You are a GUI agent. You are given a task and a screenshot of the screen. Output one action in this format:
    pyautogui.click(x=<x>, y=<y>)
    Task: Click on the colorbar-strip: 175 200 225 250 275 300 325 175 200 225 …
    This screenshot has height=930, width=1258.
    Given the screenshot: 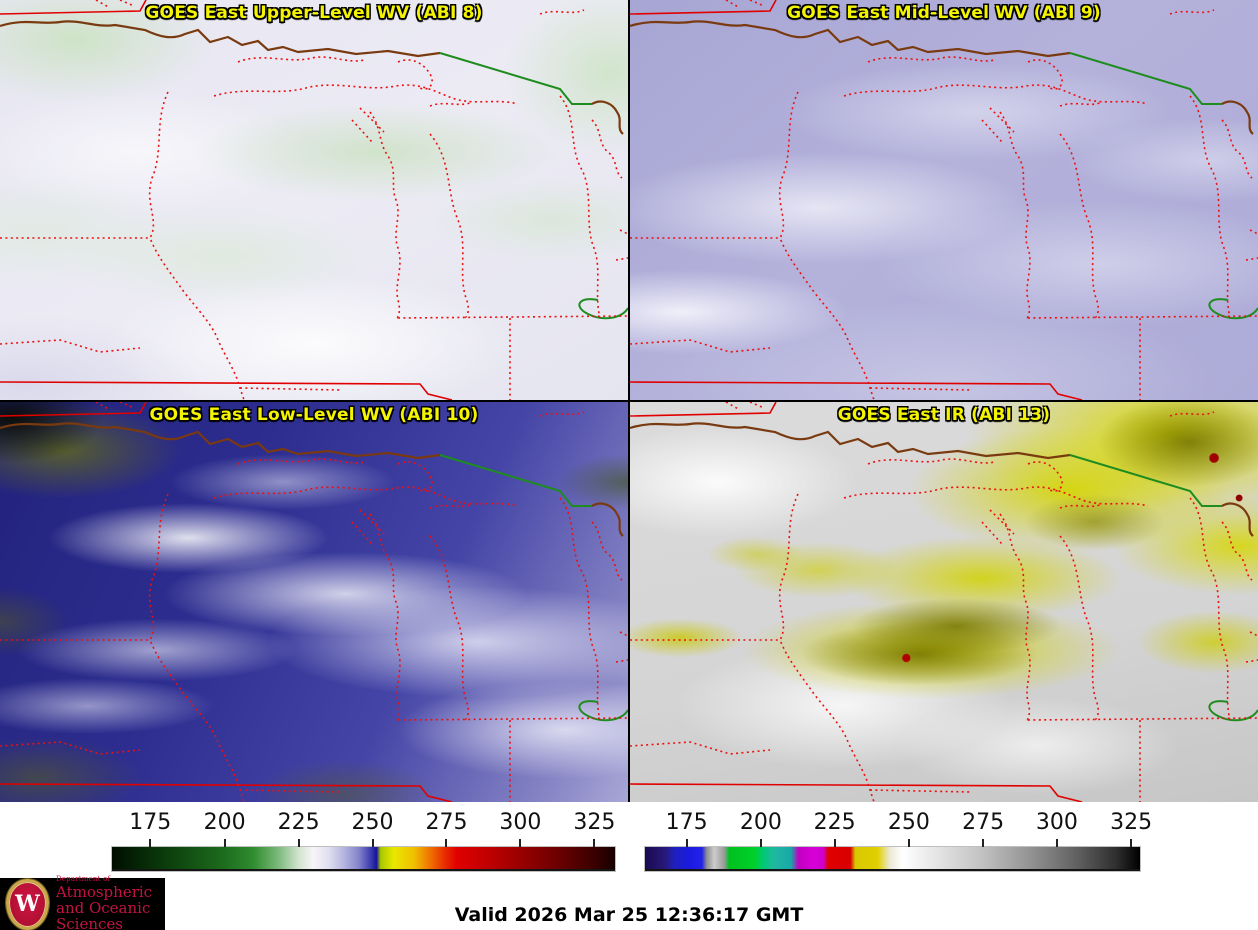 What is the action you would take?
    pyautogui.click(x=629, y=840)
    